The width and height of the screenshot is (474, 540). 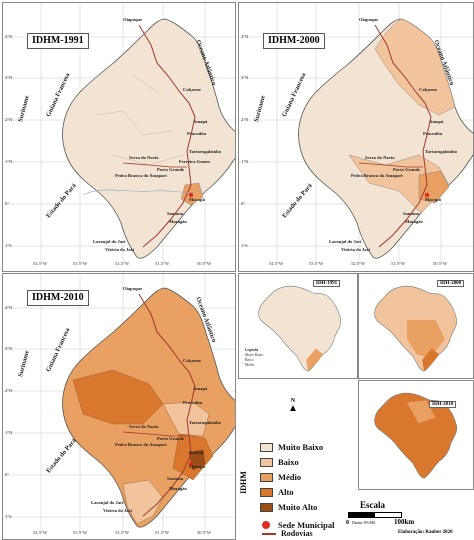 What do you see at coordinates (421, 412) in the screenshot?
I see `brazil-north-medio` at bounding box center [421, 412].